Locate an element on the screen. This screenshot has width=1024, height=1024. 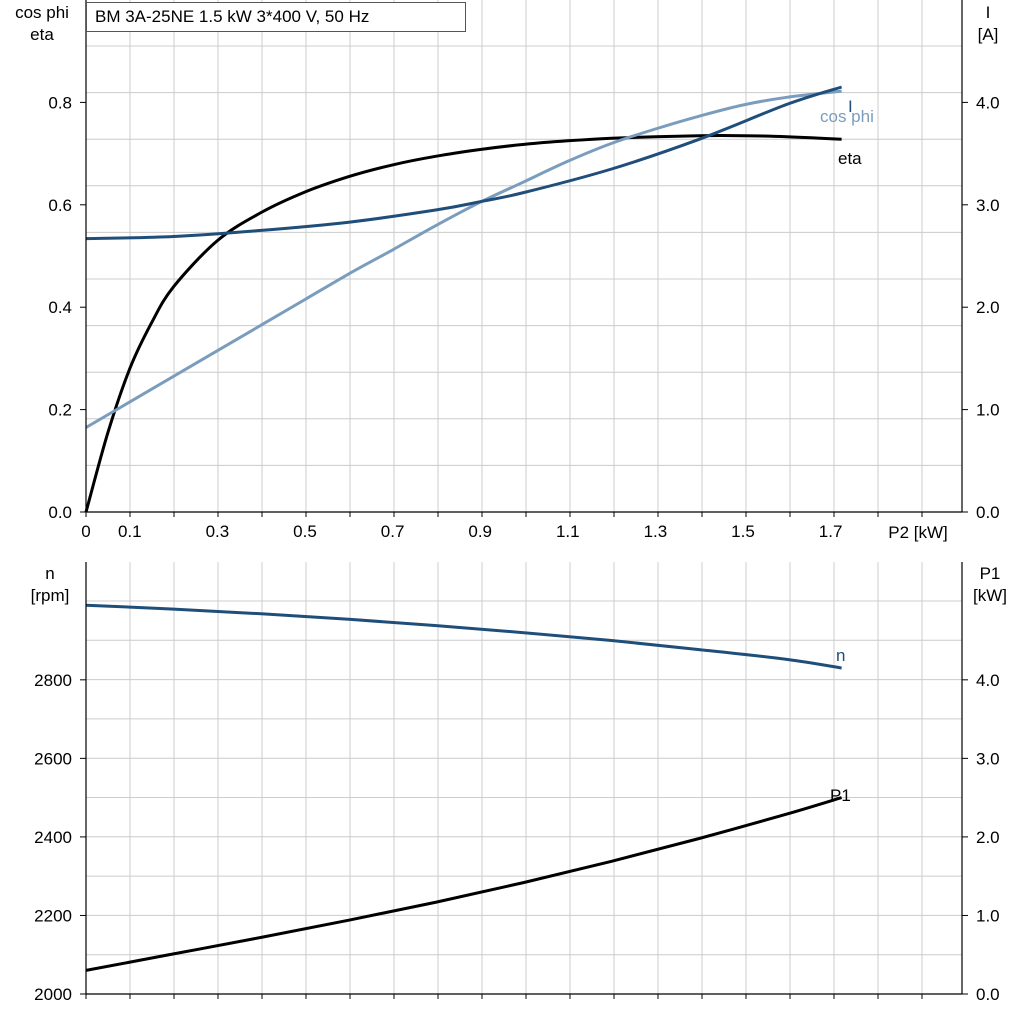
series-label-eta: eta is located at coordinates (850, 158).